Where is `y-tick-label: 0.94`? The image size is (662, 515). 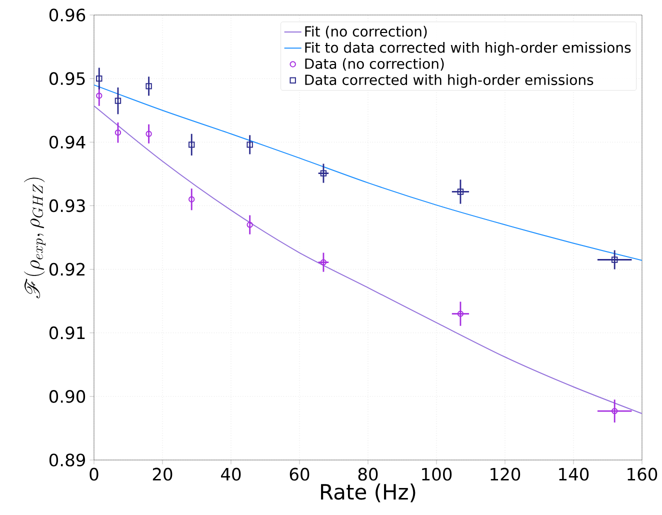 y-tick-label: 0.94 is located at coordinates (67, 142).